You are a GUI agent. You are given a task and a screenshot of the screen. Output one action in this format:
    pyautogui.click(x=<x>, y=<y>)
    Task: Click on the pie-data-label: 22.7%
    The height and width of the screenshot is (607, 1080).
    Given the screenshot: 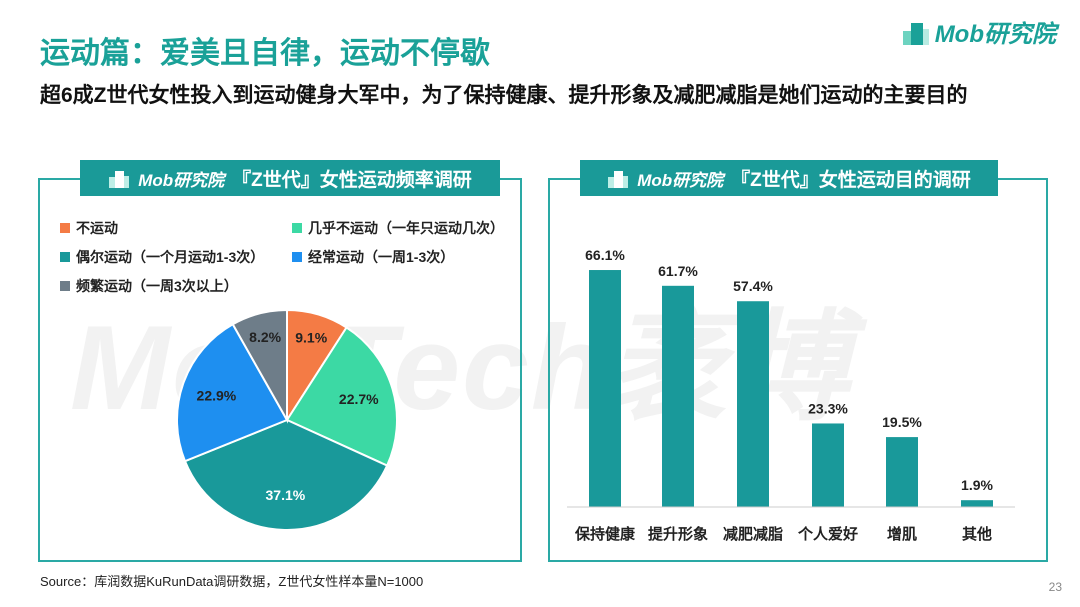 What is the action you would take?
    pyautogui.click(x=359, y=399)
    